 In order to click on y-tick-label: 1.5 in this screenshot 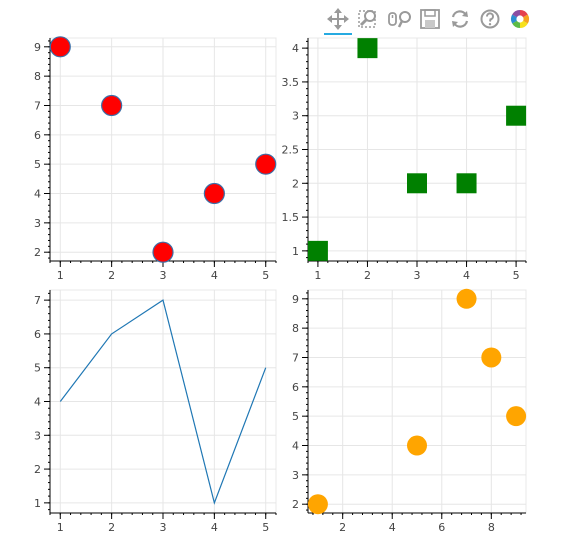, I will do `click(291, 217)`.